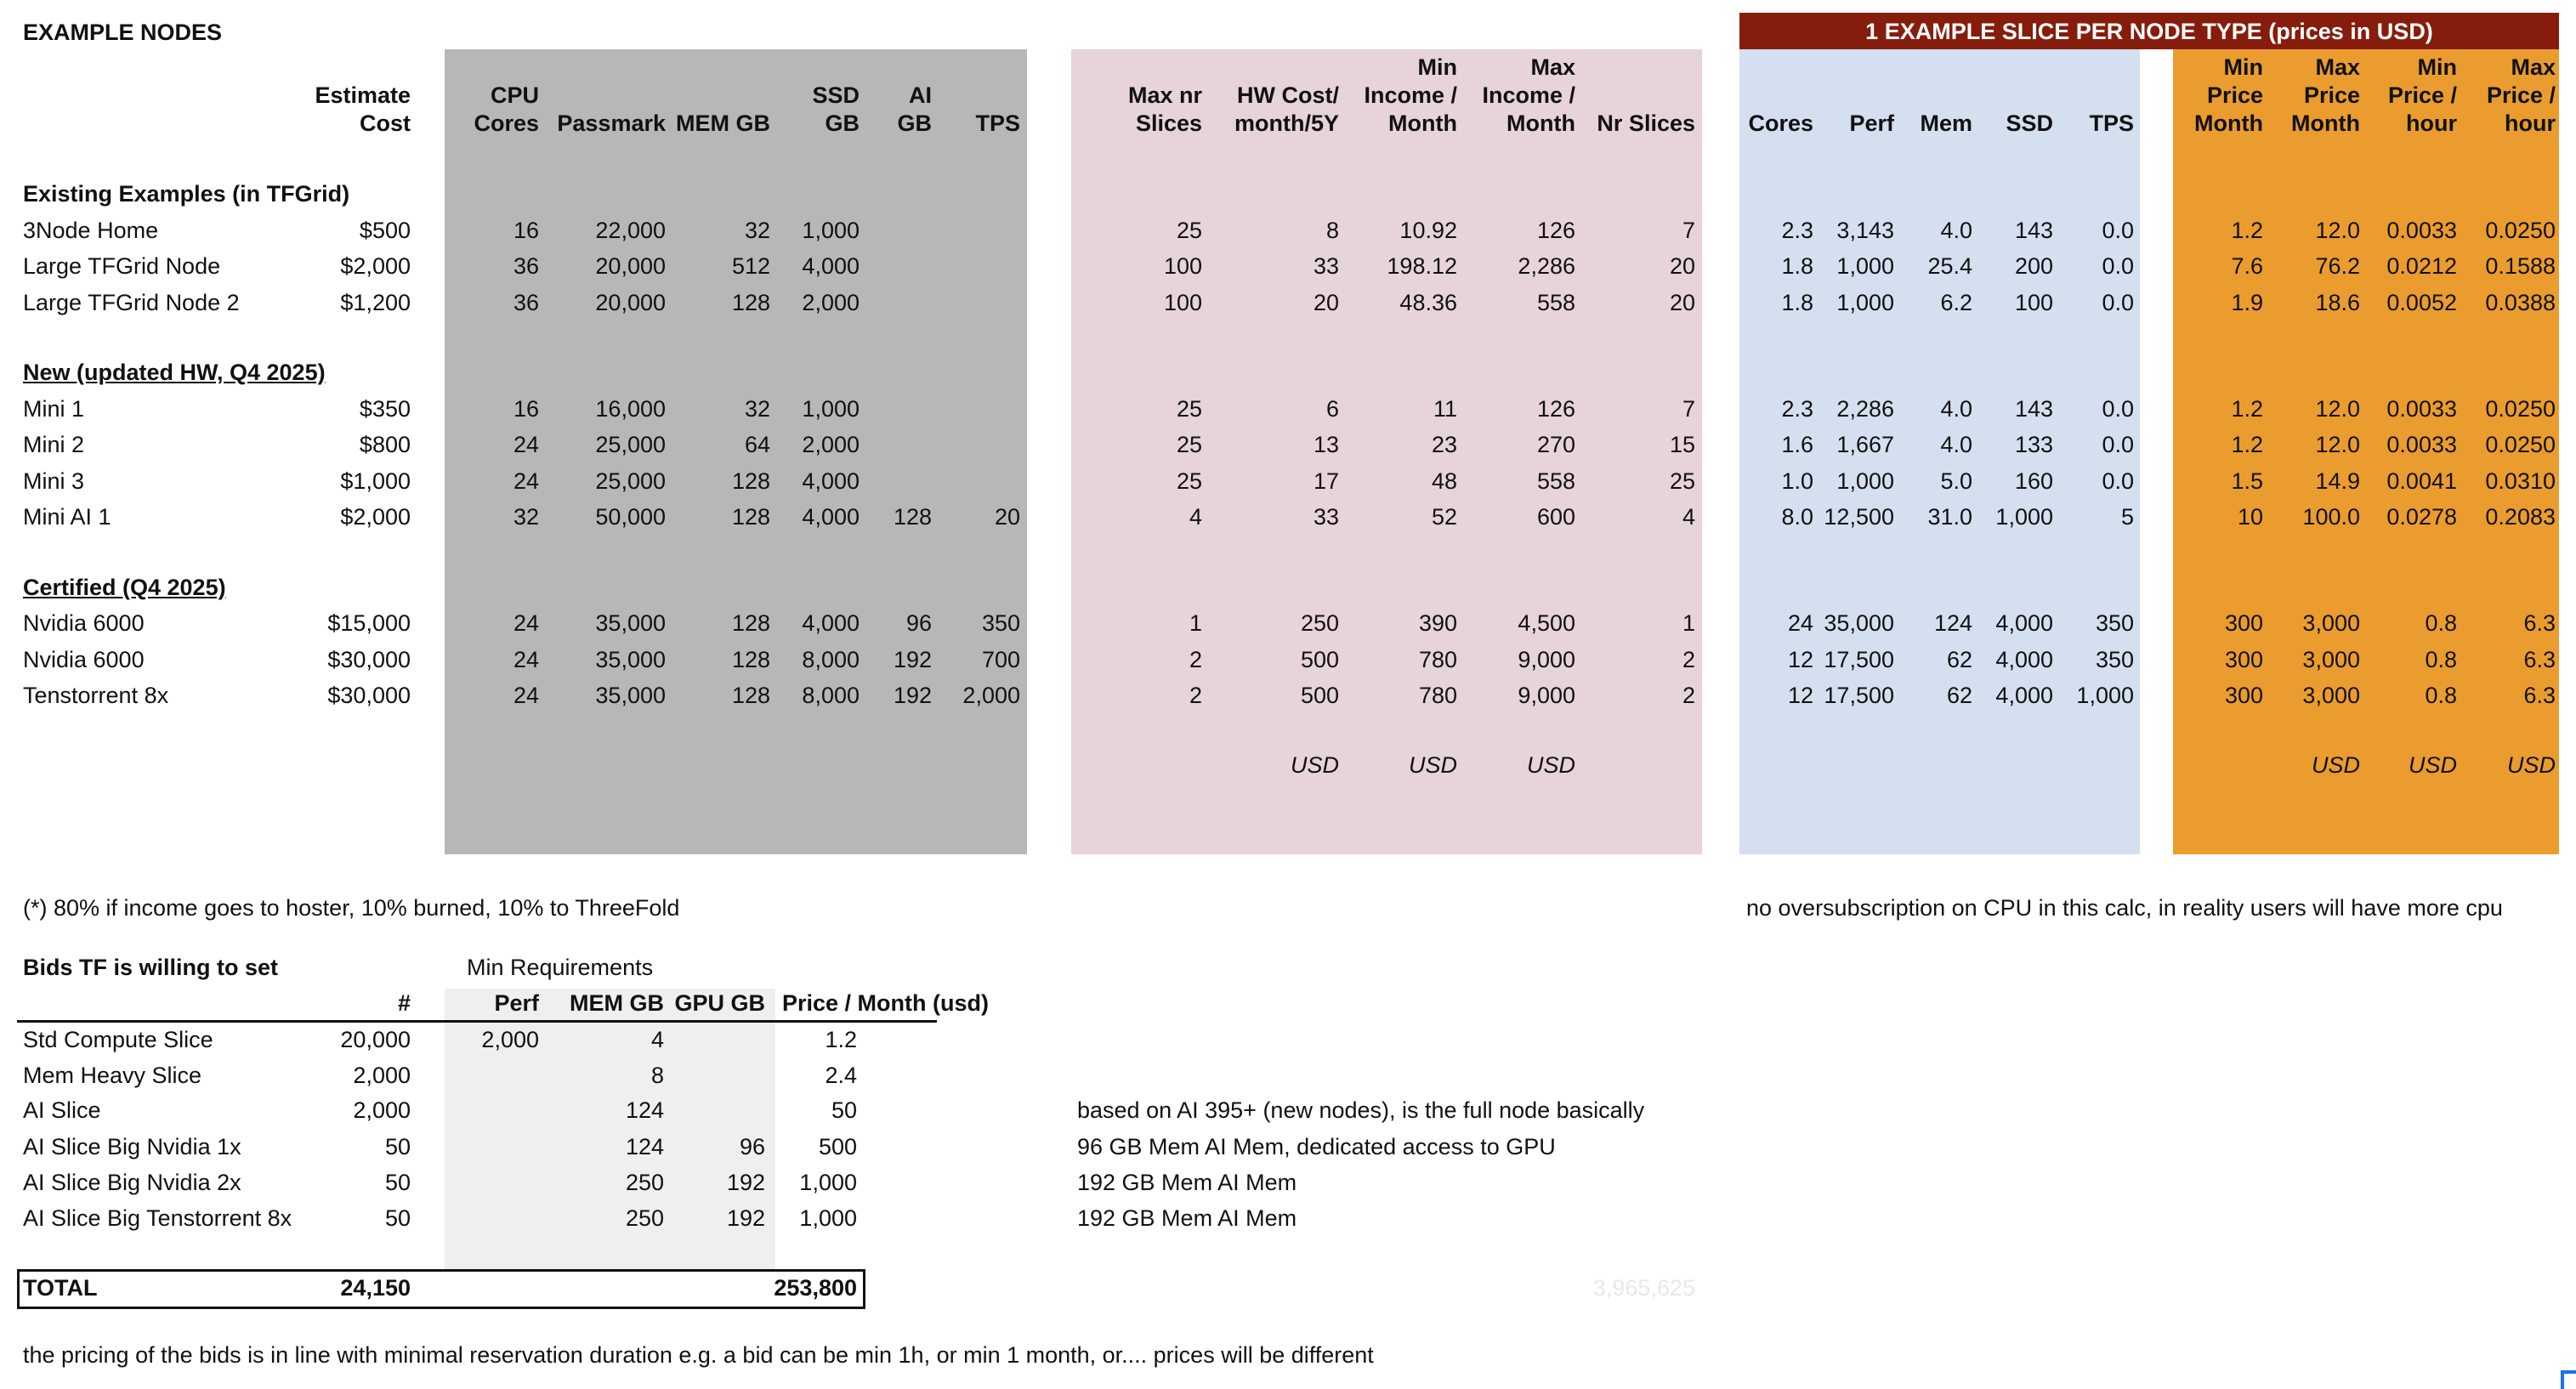 The width and height of the screenshot is (2576, 1389). I want to click on table-cell: 600, so click(1556, 517).